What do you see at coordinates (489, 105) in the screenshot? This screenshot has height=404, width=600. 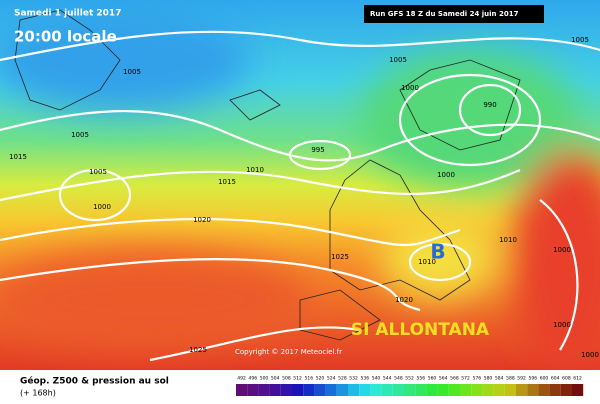 I see `isobar-label: 990` at bounding box center [489, 105].